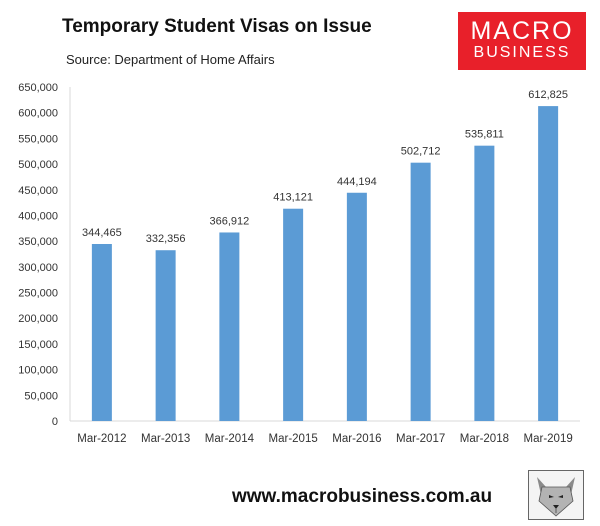 The width and height of the screenshot is (600, 526). I want to click on y-tick-label: 450,000, so click(38, 191).